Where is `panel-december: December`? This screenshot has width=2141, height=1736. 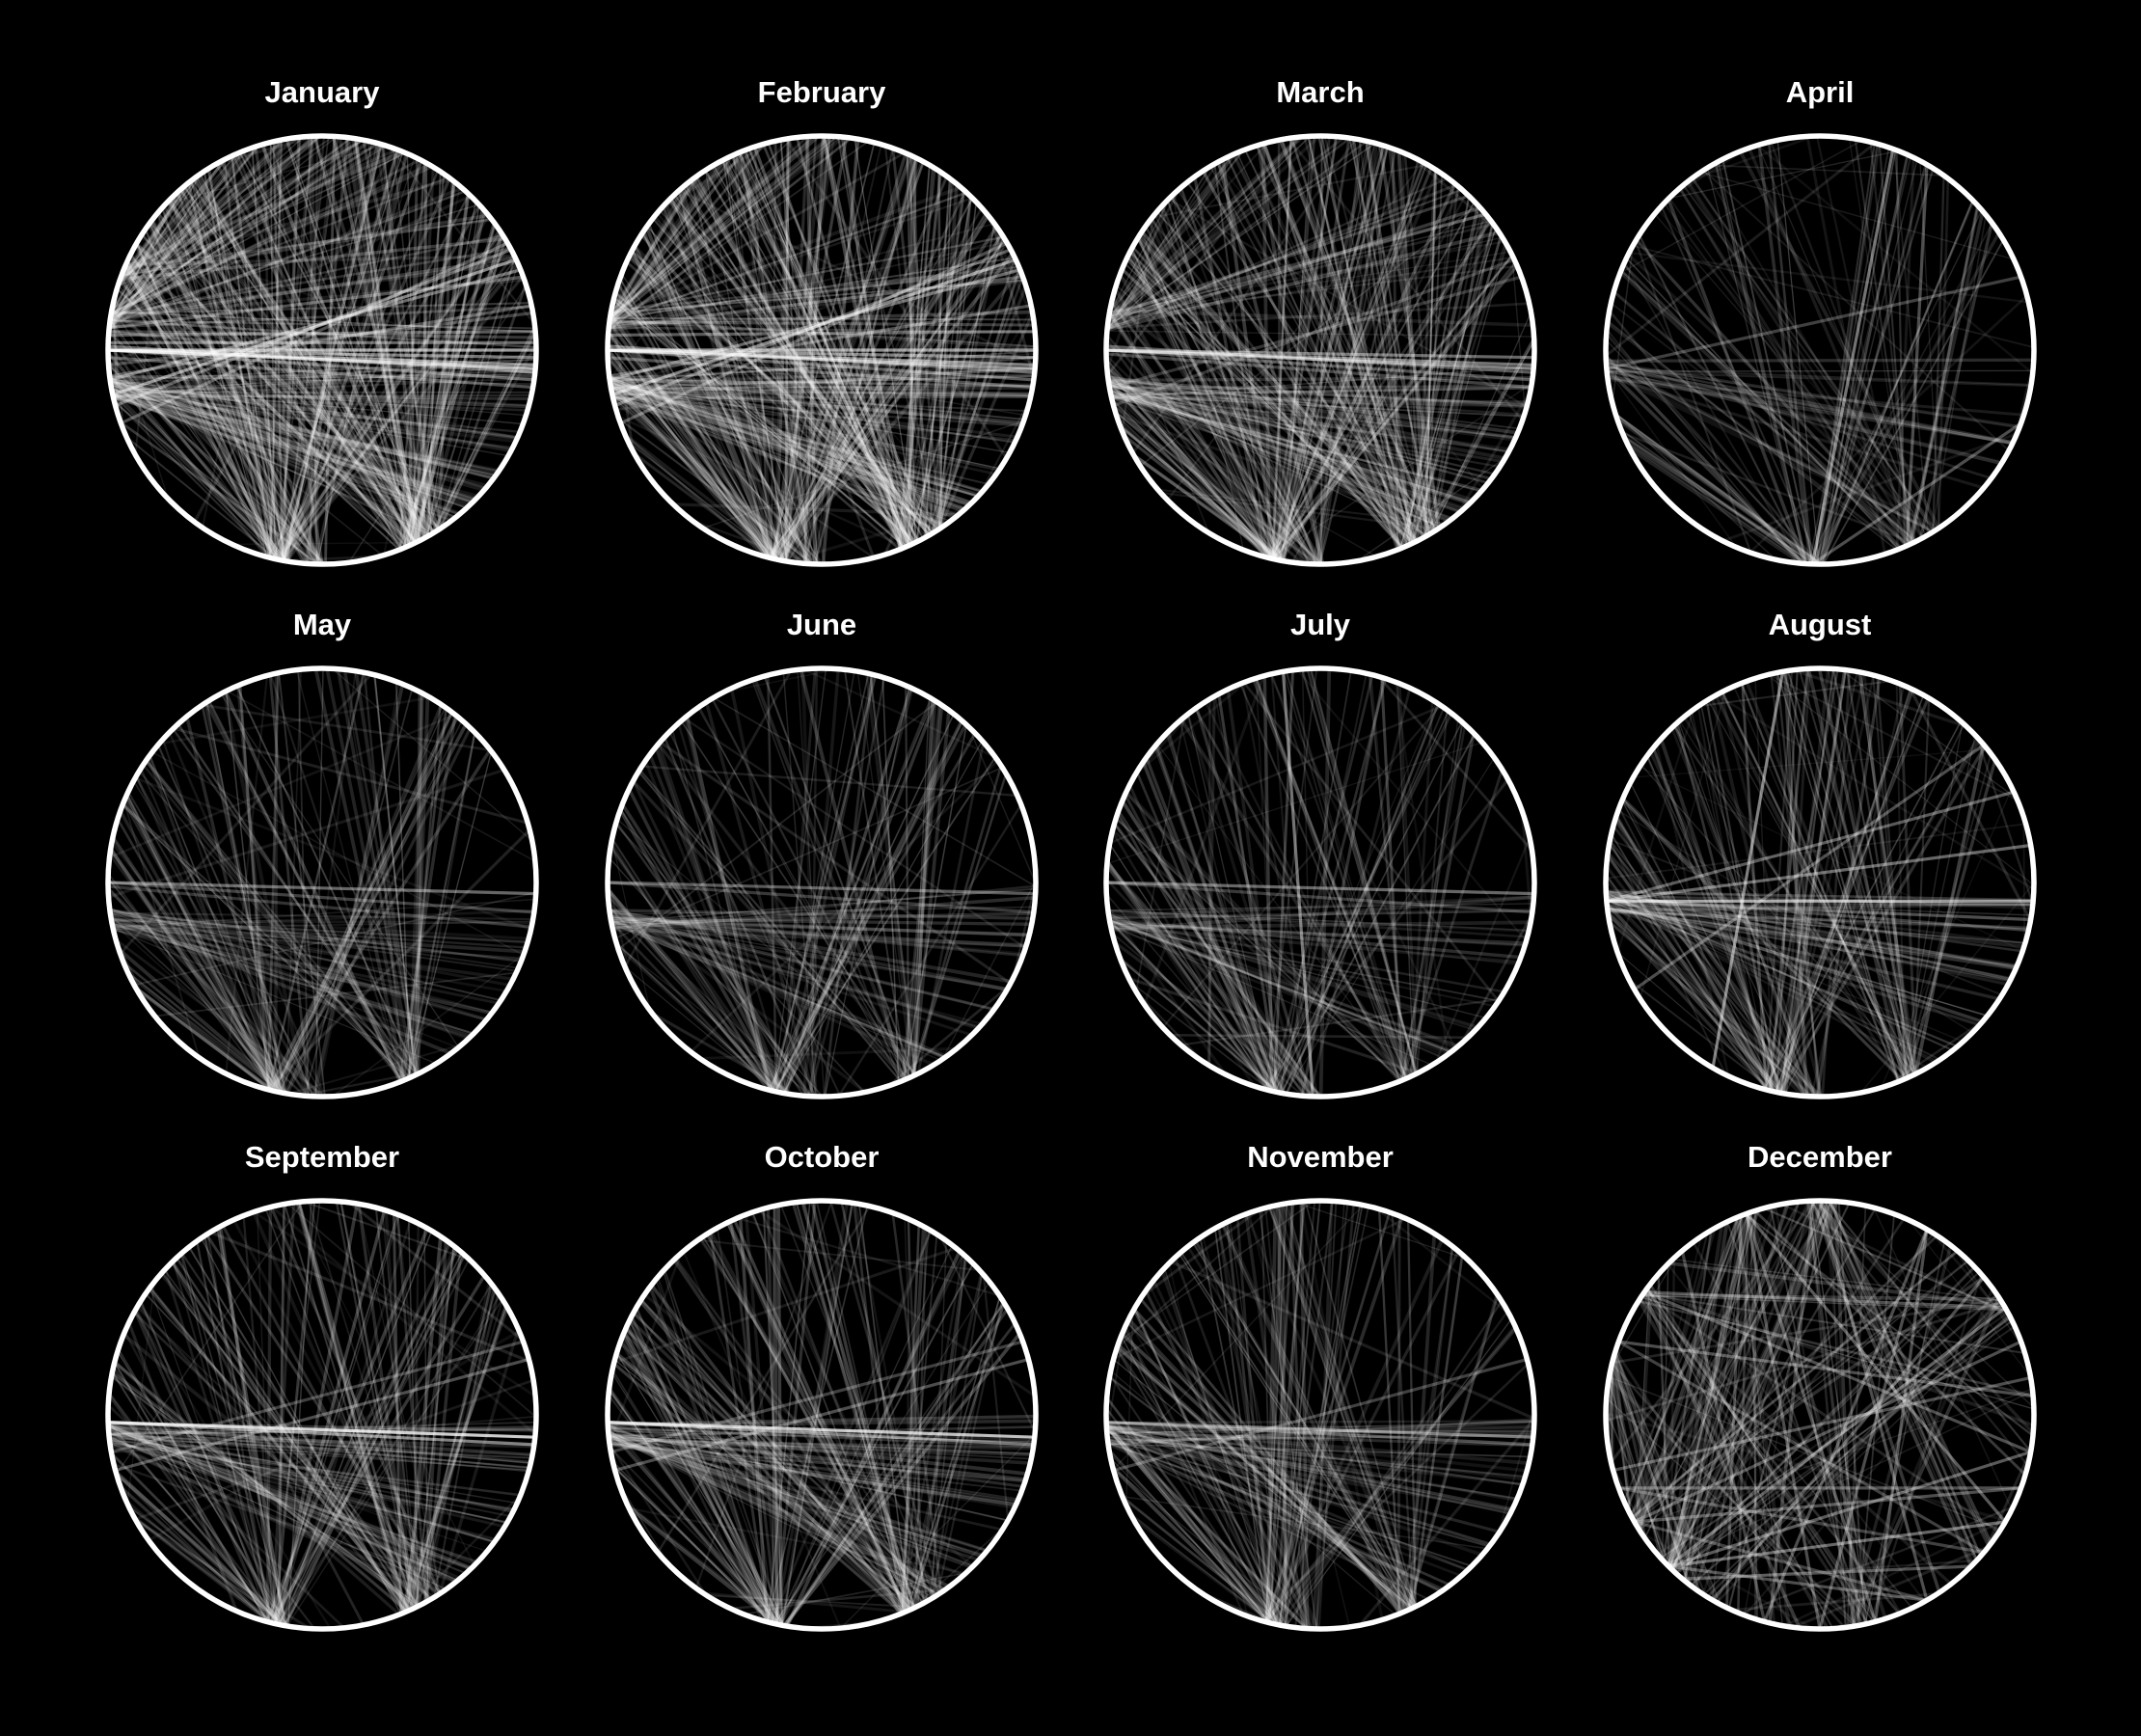 panel-december: December is located at coordinates (1820, 1386).